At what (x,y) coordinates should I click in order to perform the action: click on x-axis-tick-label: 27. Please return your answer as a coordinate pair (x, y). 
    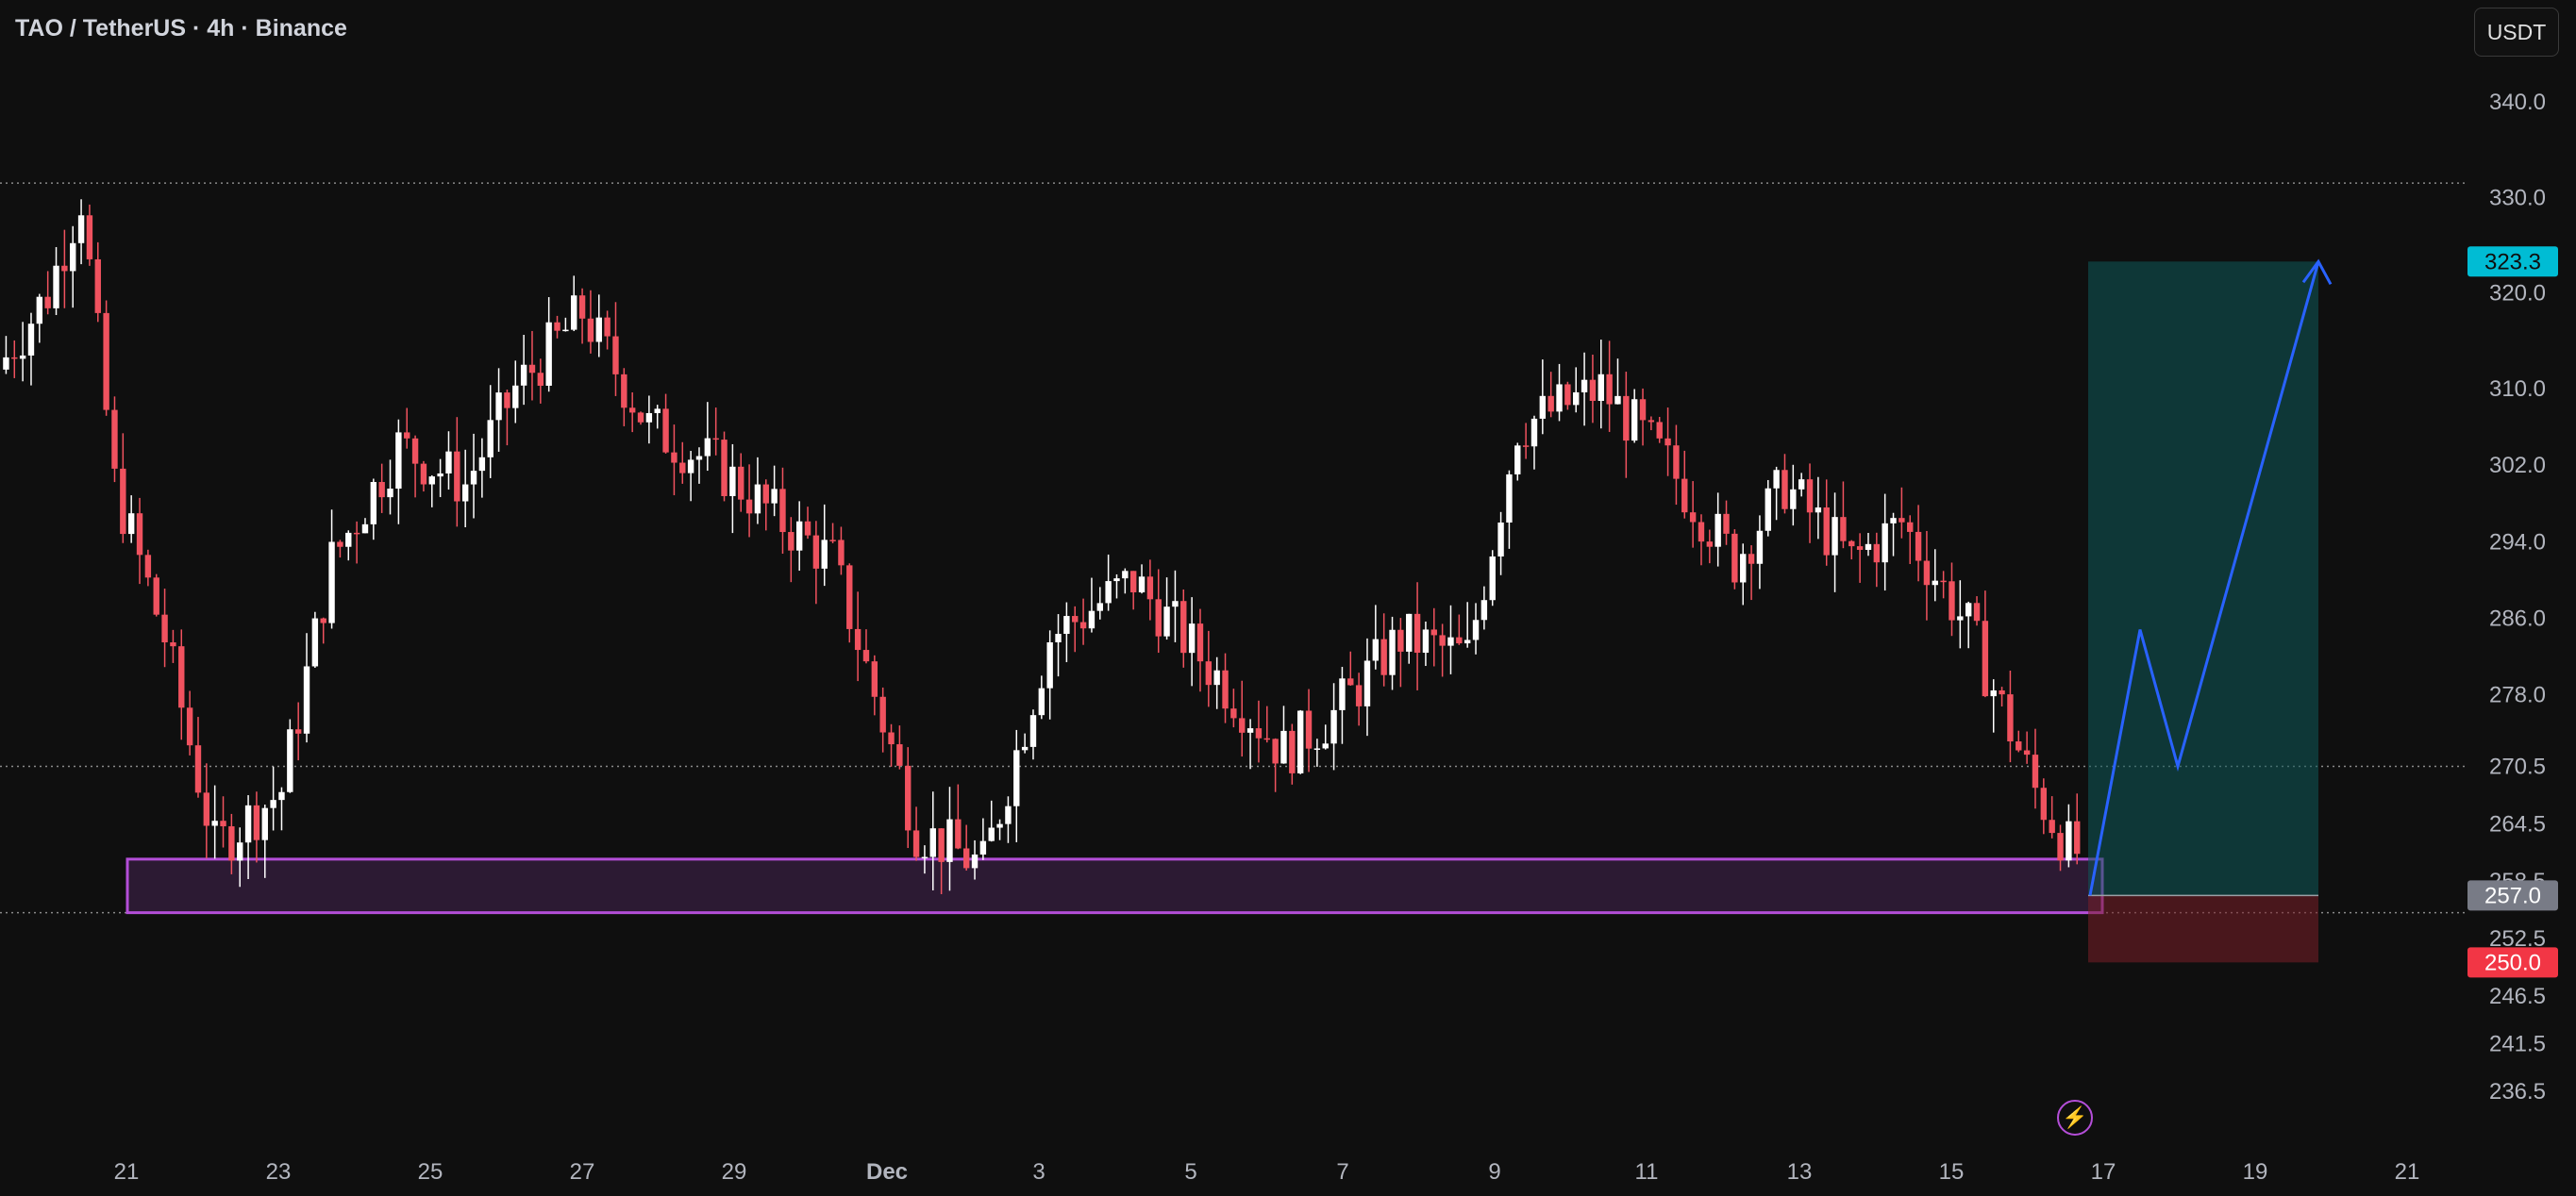
    Looking at the image, I should click on (582, 1172).